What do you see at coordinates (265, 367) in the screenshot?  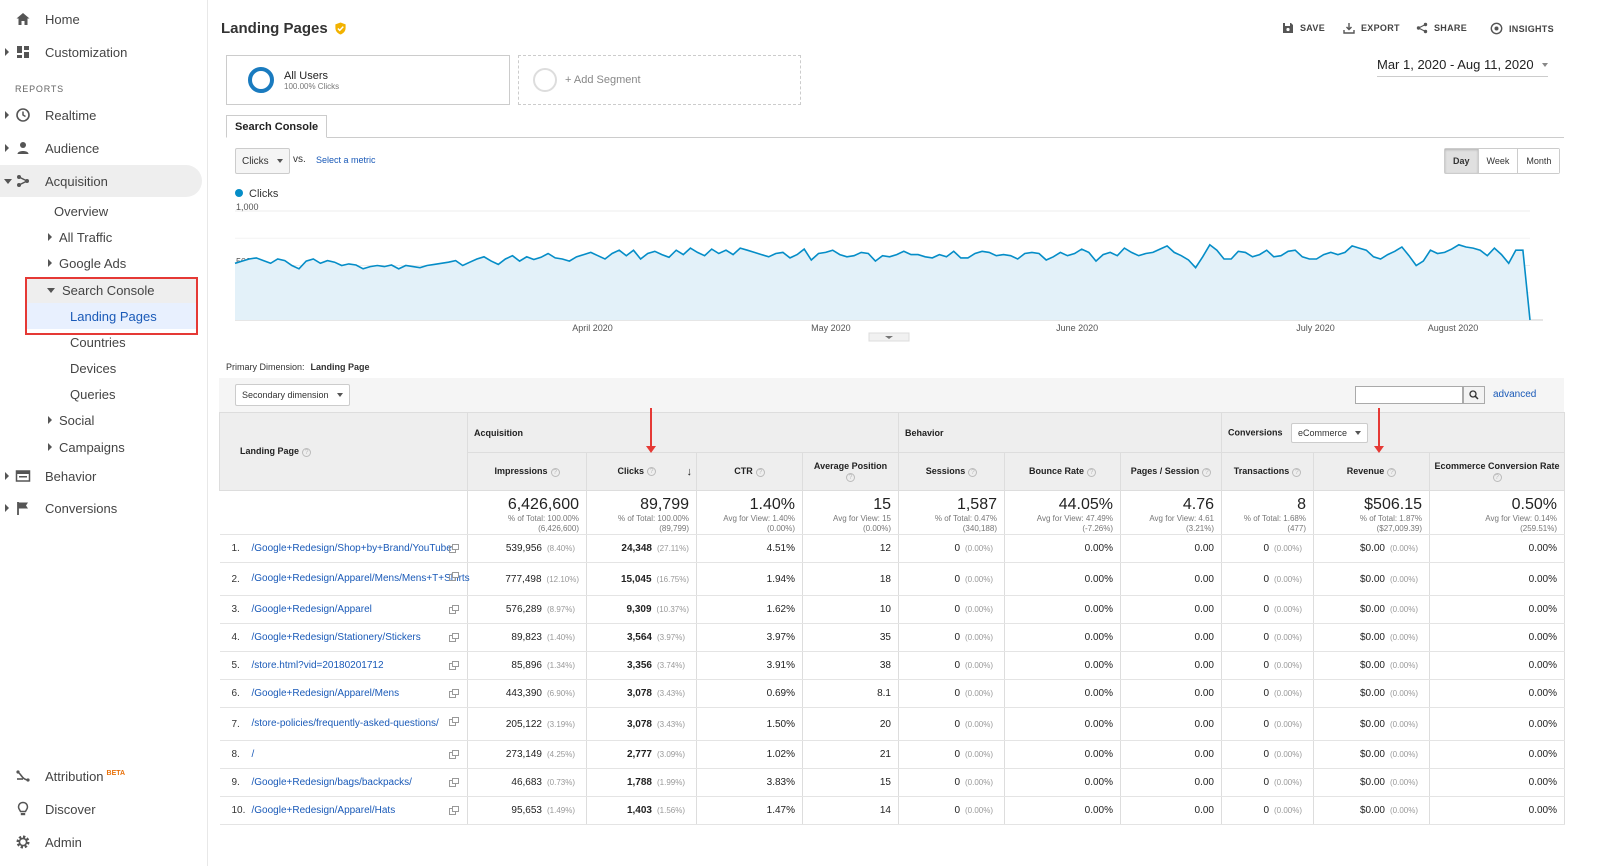 I see `primary-dimension-label: Primary Dimension:` at bounding box center [265, 367].